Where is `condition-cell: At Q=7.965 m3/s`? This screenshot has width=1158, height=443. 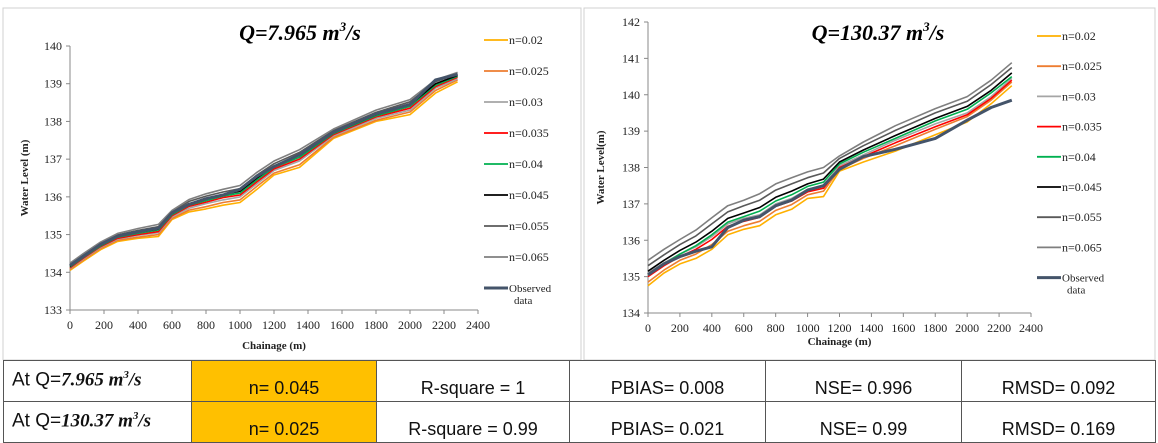
condition-cell: At Q=7.965 m3/s is located at coordinates (97, 381).